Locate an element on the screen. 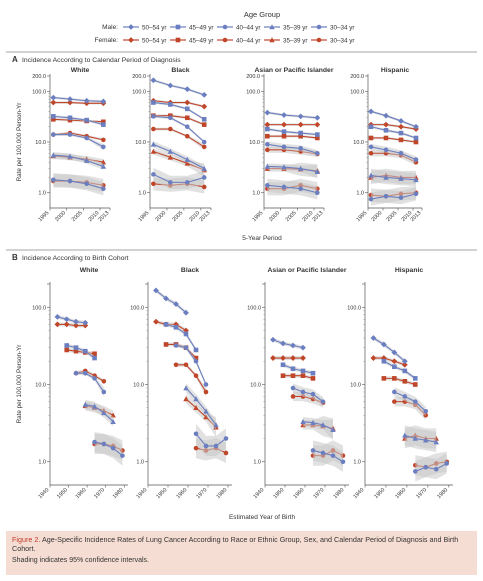 This screenshot has width=483, height=581. panel-b-plot-1-xtick-label: 1970 is located at coordinates (202, 493).